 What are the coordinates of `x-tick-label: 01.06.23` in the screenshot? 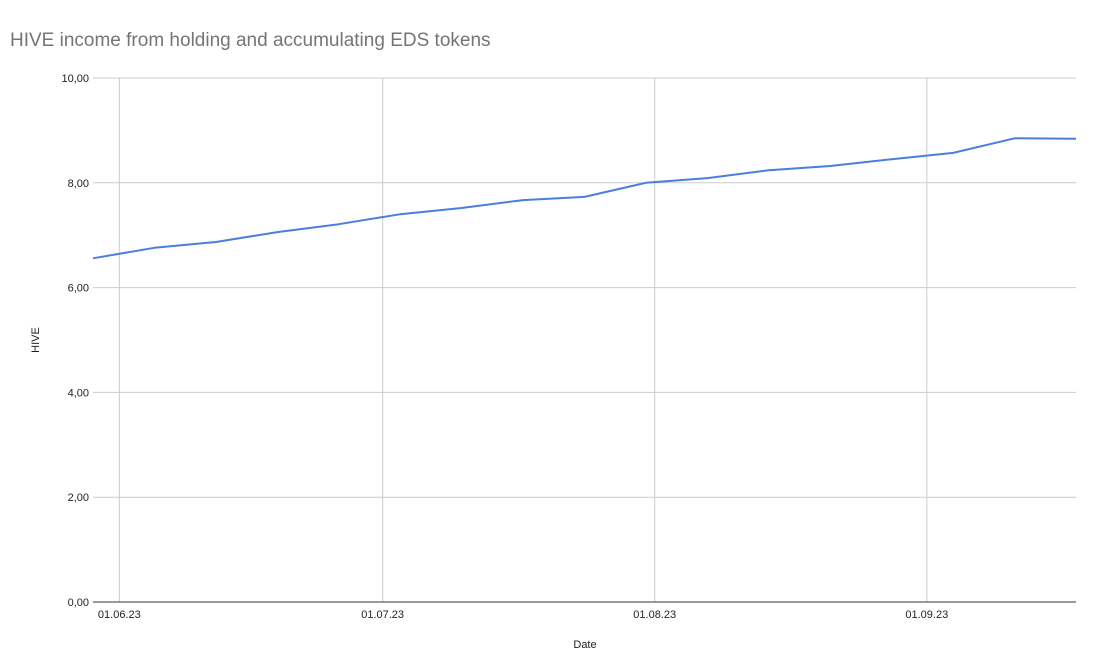 It's located at (119, 615).